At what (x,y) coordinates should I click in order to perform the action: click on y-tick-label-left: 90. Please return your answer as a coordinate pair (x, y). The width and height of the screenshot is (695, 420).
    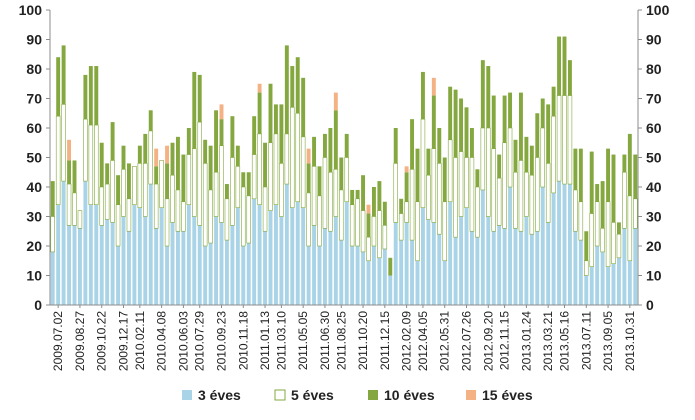
    Looking at the image, I should click on (34, 40).